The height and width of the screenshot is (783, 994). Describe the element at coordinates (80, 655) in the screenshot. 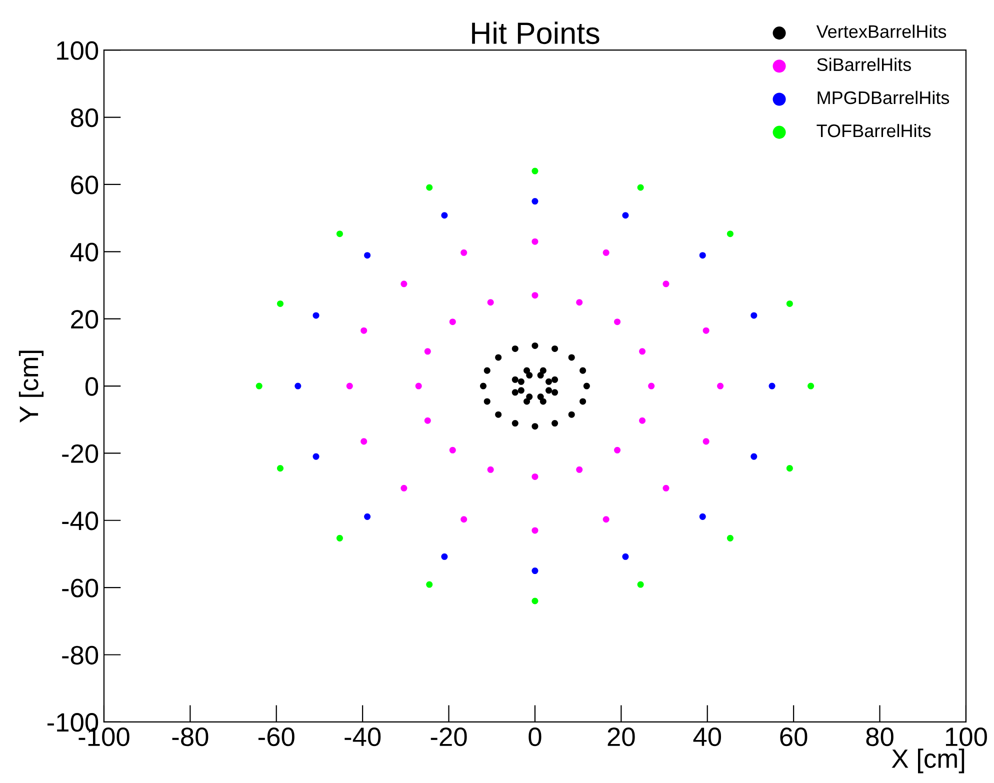

I see `y-tick-label: -80` at that location.